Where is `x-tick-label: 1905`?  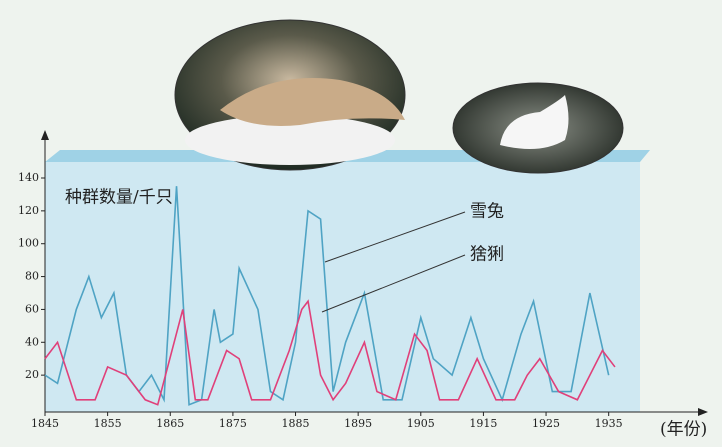
x-tick-label: 1905 is located at coordinates (421, 423).